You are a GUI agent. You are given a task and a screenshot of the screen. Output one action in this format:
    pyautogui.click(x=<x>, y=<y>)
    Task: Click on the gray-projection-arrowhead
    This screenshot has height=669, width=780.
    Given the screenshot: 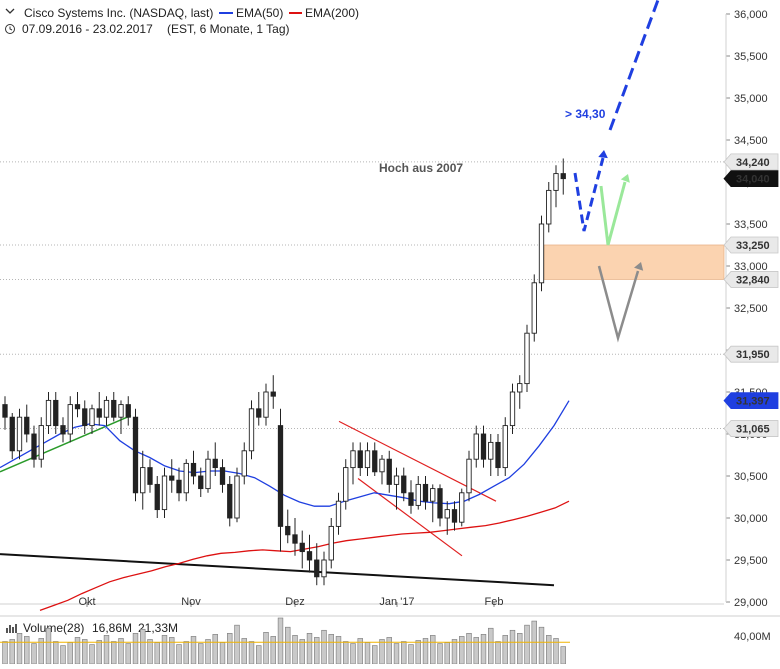 What is the action you would take?
    pyautogui.click(x=639, y=266)
    